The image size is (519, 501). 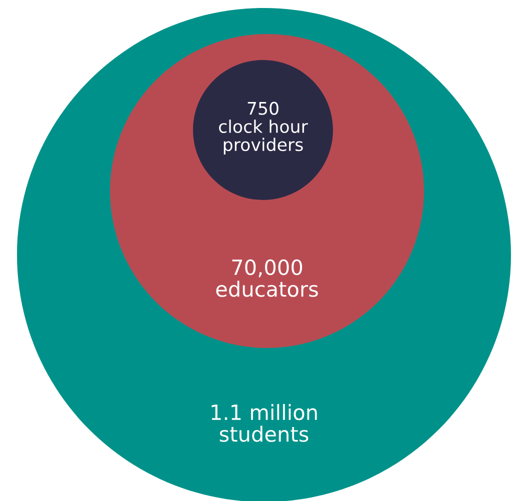 What do you see at coordinates (267, 268) in the screenshot?
I see `data-label: 70,000` at bounding box center [267, 268].